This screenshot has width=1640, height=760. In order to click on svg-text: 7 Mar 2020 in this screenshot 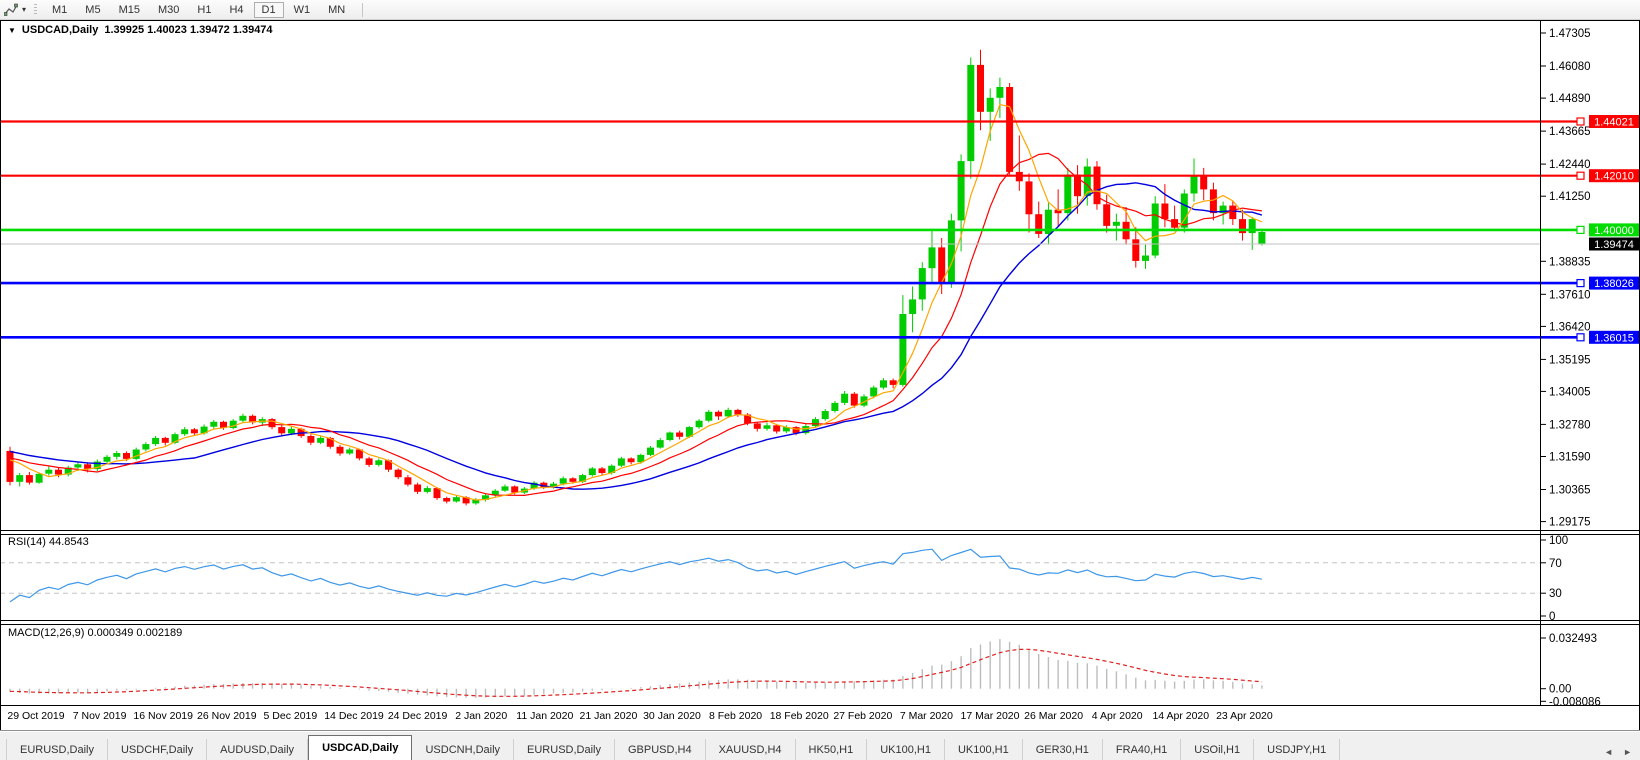, I will do `click(926, 716)`.